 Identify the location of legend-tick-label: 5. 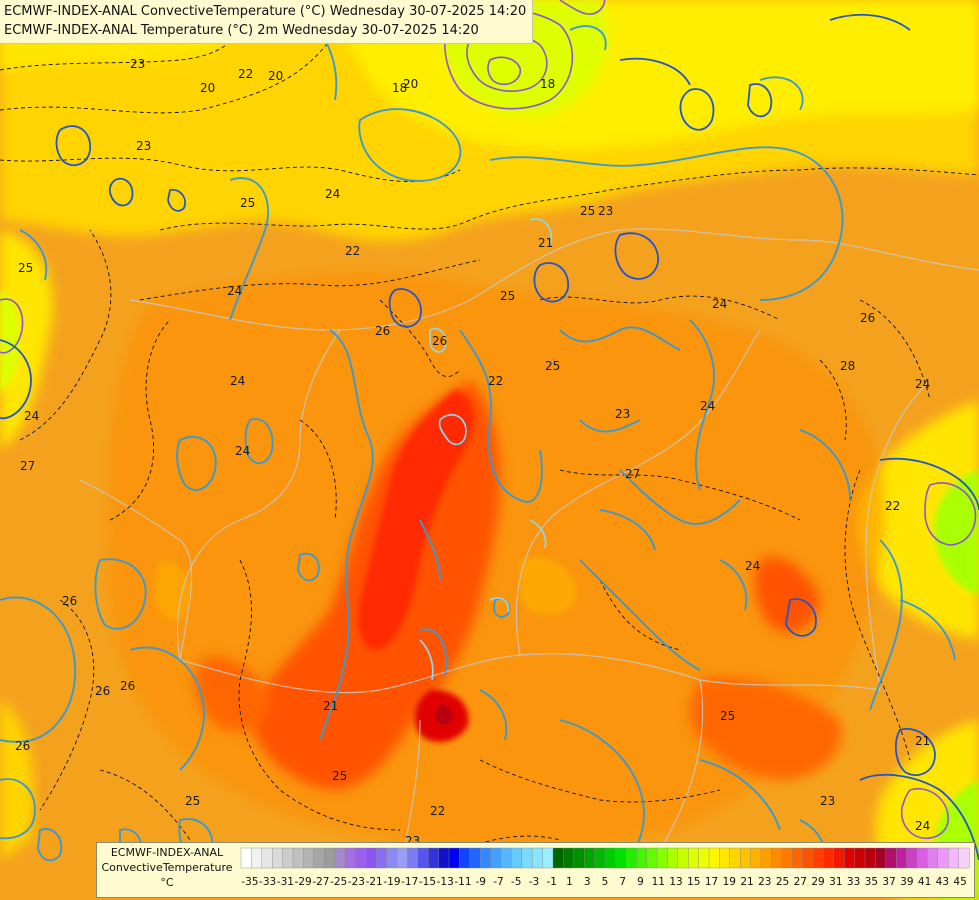
(605, 882).